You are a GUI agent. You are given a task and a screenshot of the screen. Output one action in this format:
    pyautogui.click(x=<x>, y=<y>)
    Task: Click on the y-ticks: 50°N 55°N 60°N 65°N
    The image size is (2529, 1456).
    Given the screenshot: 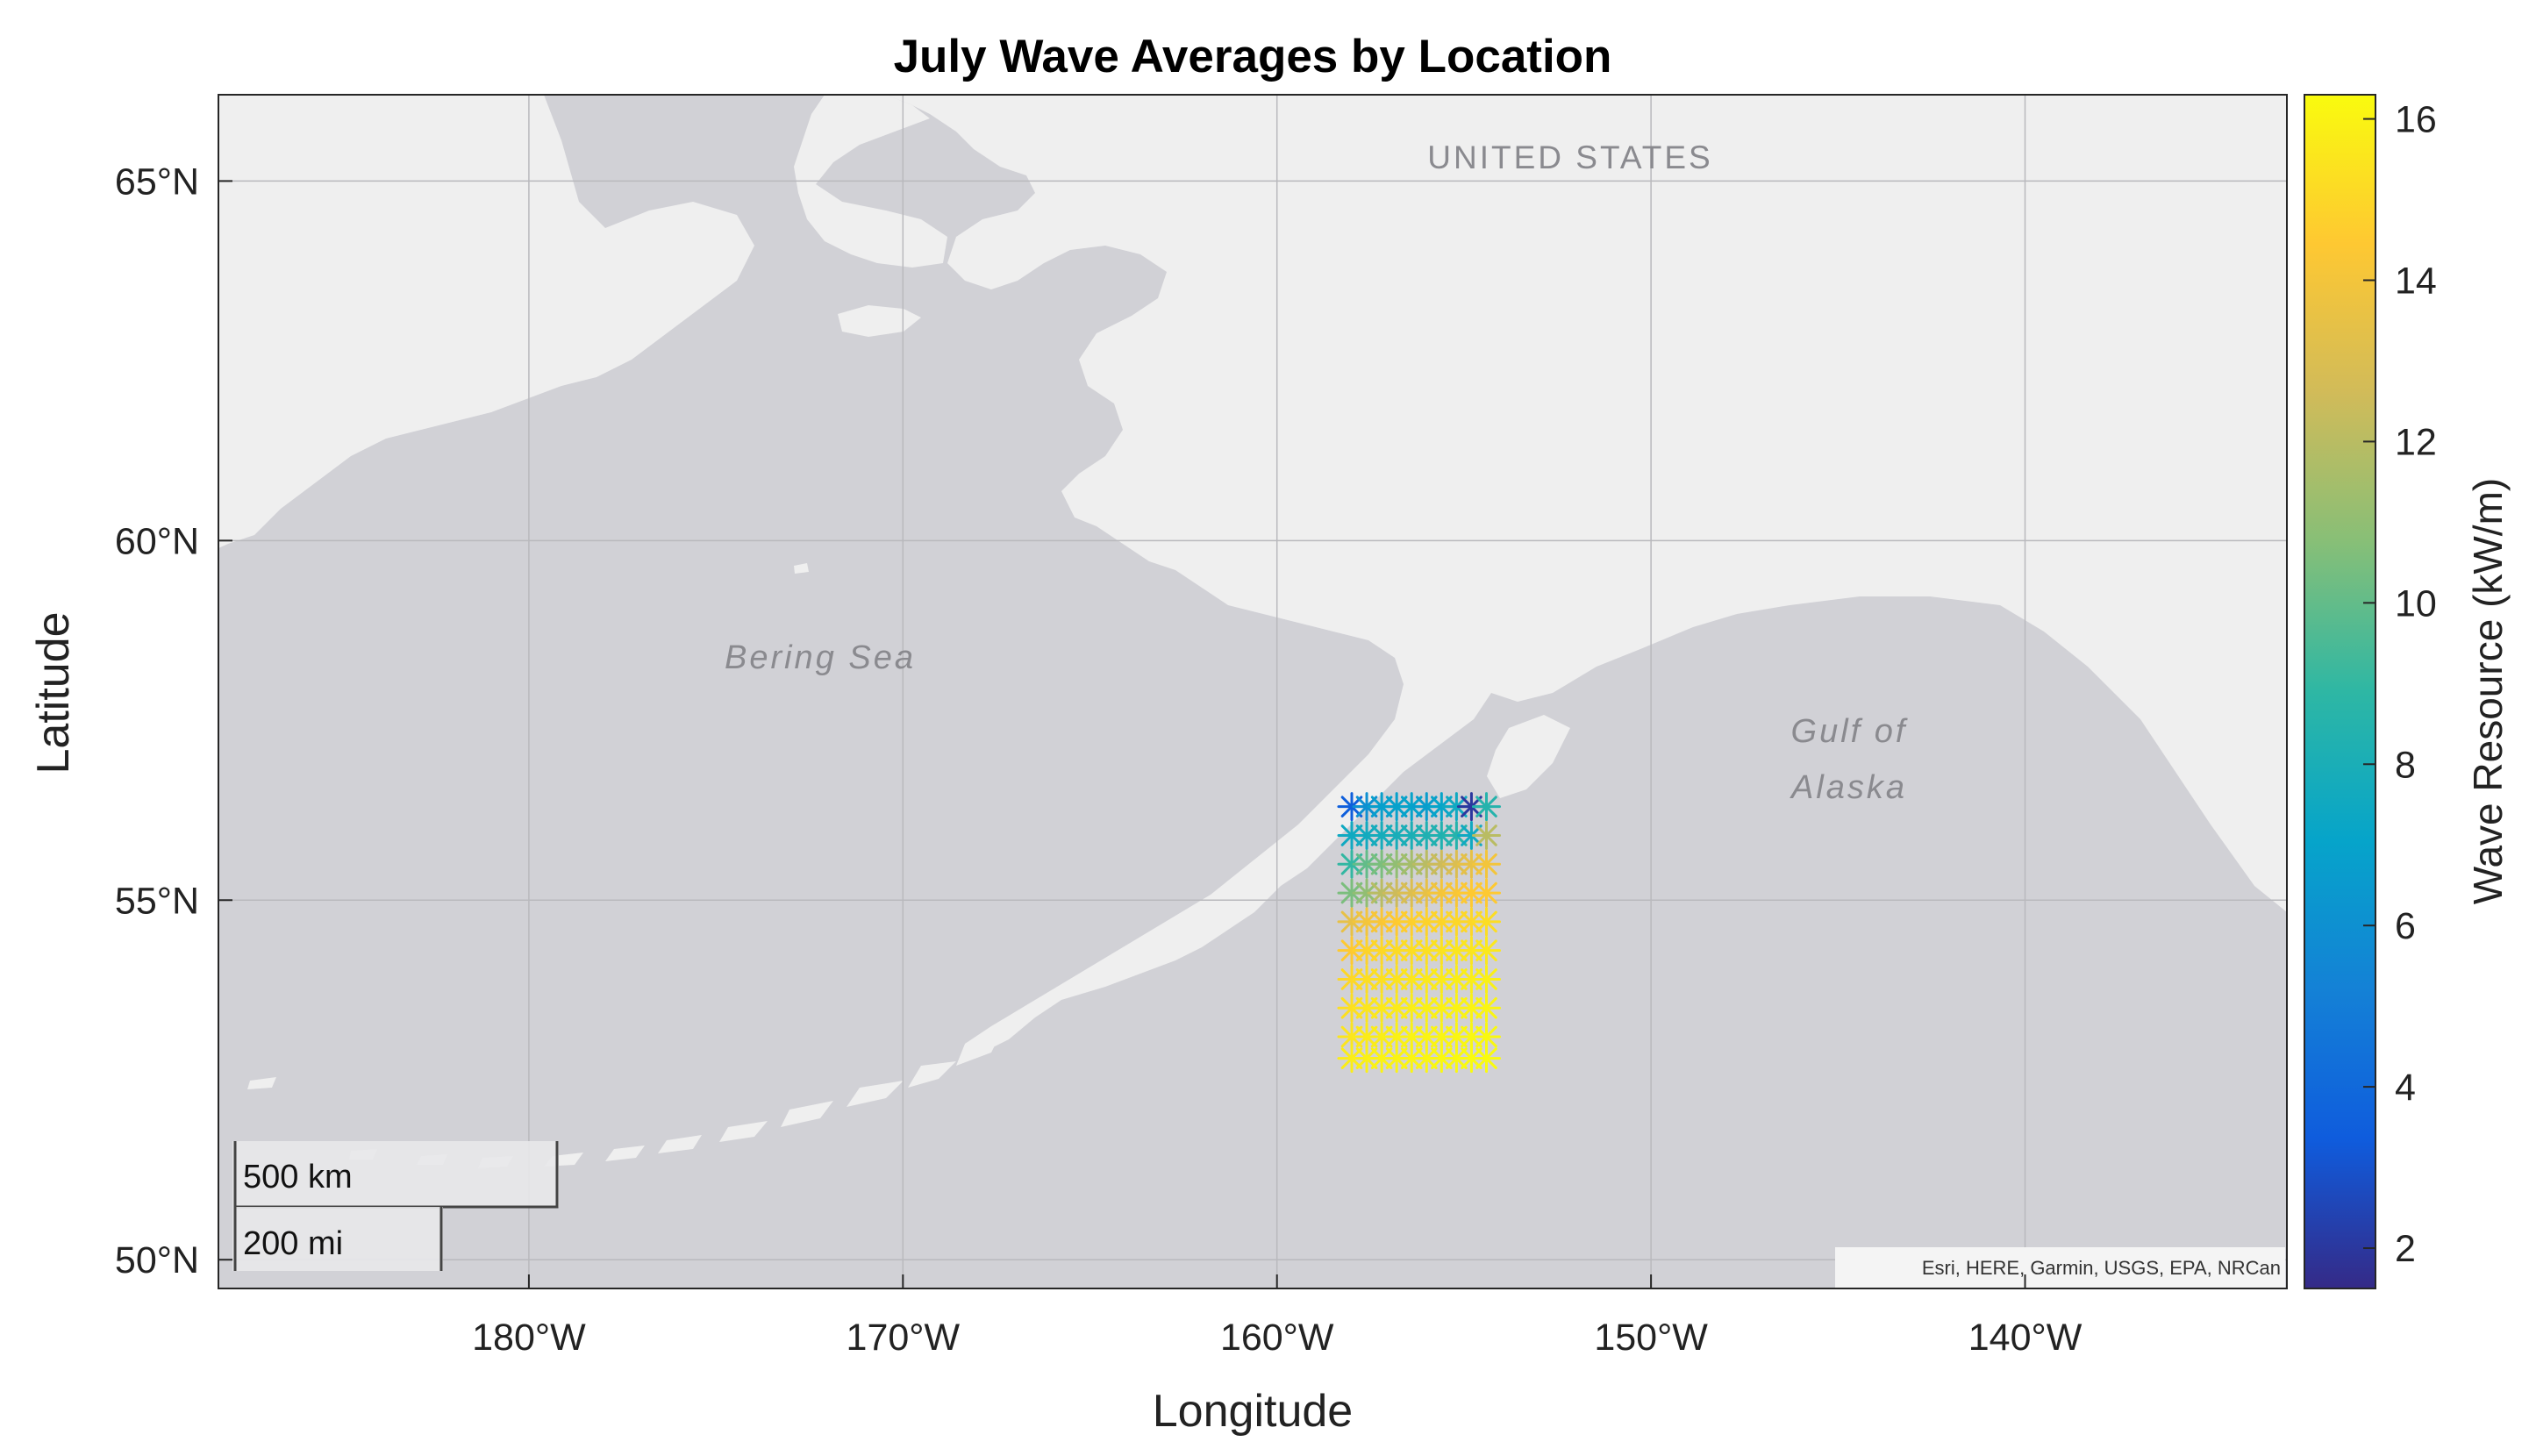 What is the action you would take?
    pyautogui.click(x=173, y=721)
    